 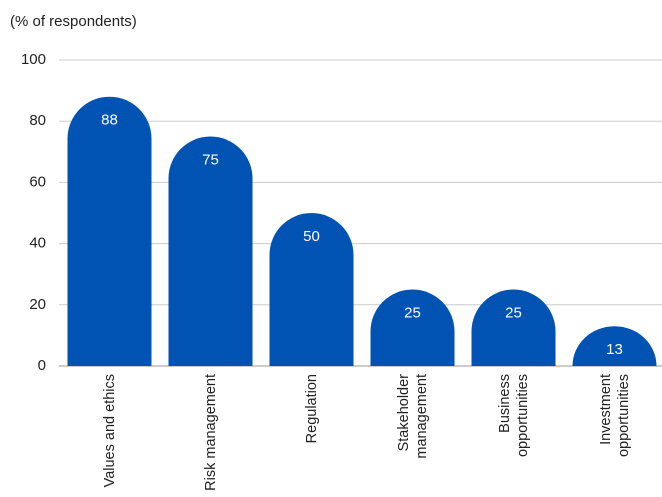 What do you see at coordinates (109, 431) in the screenshot?
I see `x-tick-label: Values and ethics` at bounding box center [109, 431].